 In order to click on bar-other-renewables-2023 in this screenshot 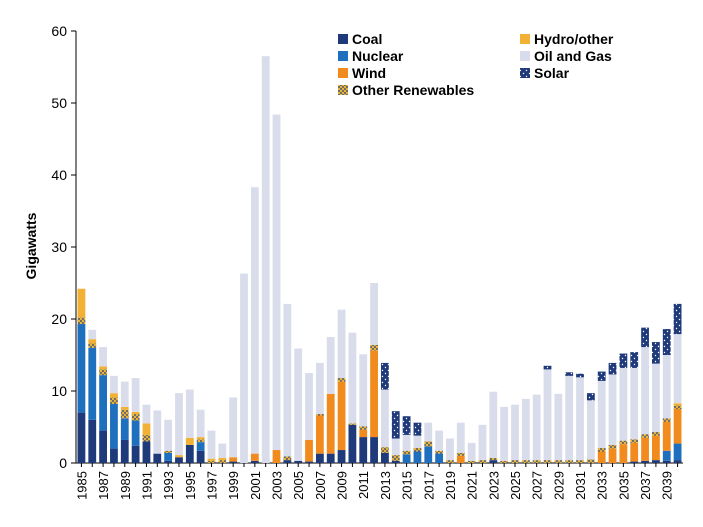, I will do `click(493, 459)`.